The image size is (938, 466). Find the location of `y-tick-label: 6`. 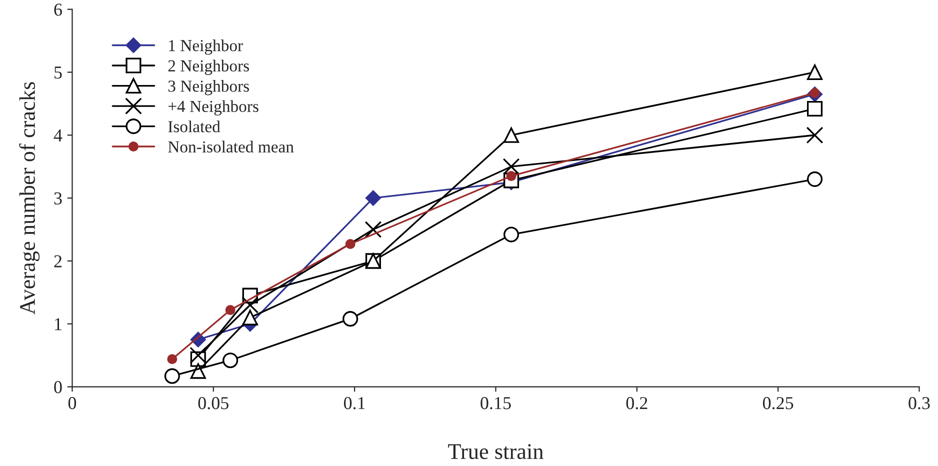

y-tick-label: 6 is located at coordinates (58, 10).